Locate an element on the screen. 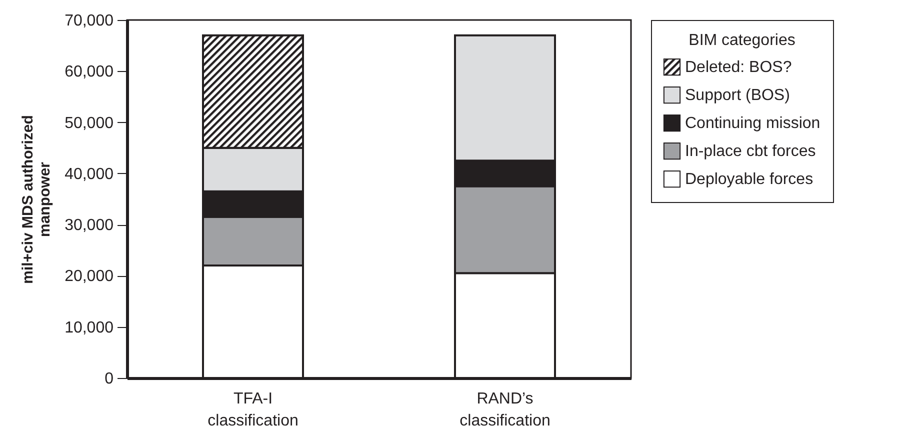 The height and width of the screenshot is (438, 914). x-tick-label: TFA-I classification is located at coordinates (253, 410).